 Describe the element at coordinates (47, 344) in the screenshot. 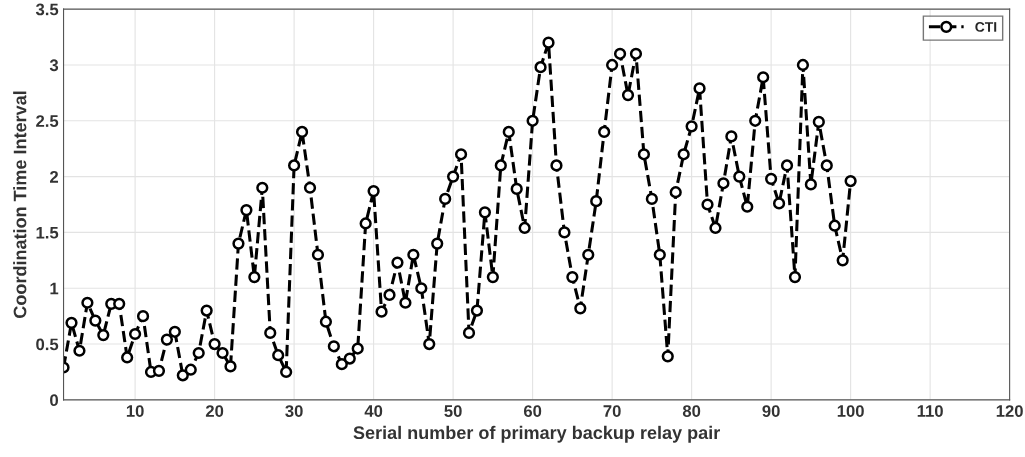

I see `y-tick-label: 0.5` at that location.